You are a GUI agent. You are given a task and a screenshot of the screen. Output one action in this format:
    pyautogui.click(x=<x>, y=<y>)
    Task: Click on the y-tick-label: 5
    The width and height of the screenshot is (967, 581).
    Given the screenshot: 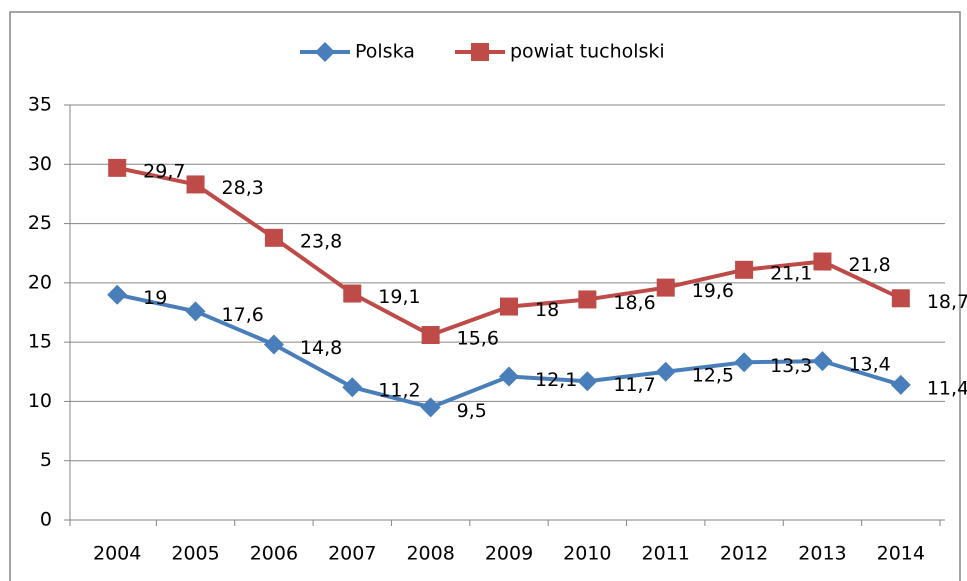 What is the action you would take?
    pyautogui.click(x=46, y=460)
    